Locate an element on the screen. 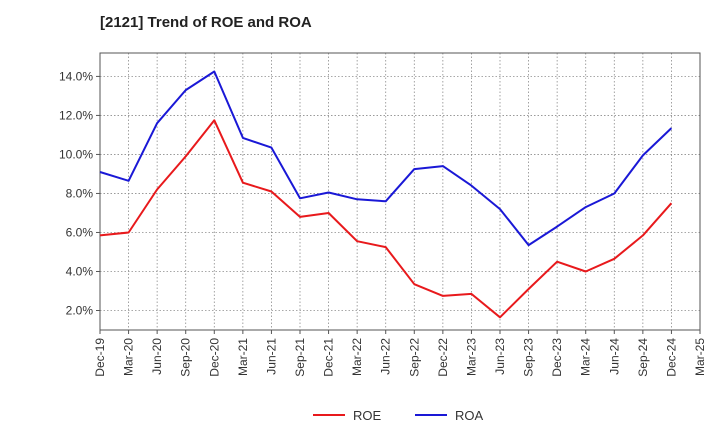  x-tick-label: Jun-21 is located at coordinates (271, 356).